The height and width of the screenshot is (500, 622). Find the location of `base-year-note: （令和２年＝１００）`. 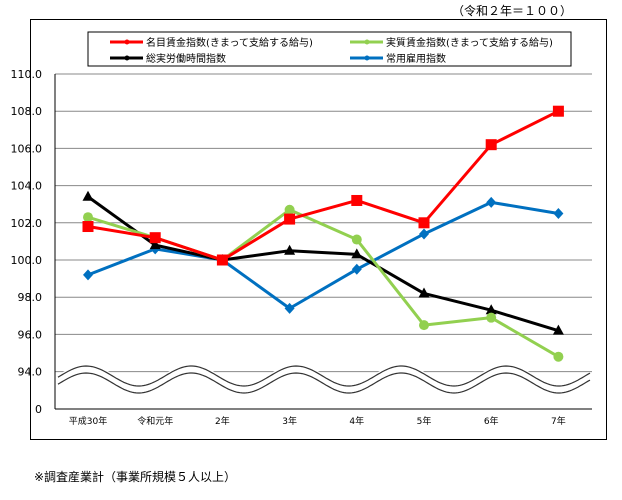

base-year-note: （令和２年＝１００） is located at coordinates (511, 11).